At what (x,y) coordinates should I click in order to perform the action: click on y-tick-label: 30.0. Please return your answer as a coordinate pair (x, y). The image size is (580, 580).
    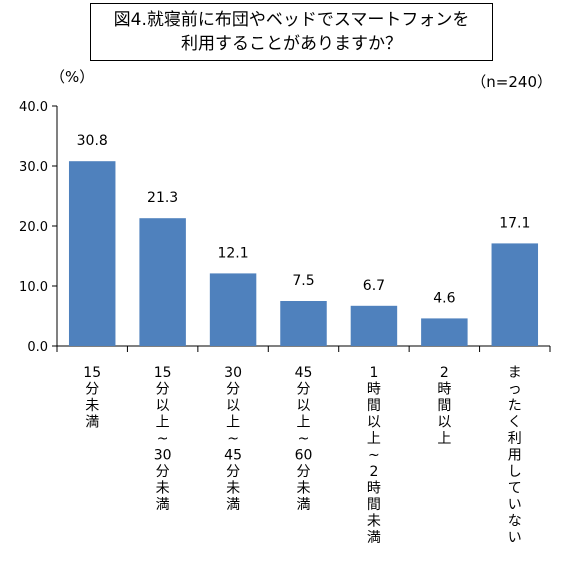
    Looking at the image, I should click on (33, 167).